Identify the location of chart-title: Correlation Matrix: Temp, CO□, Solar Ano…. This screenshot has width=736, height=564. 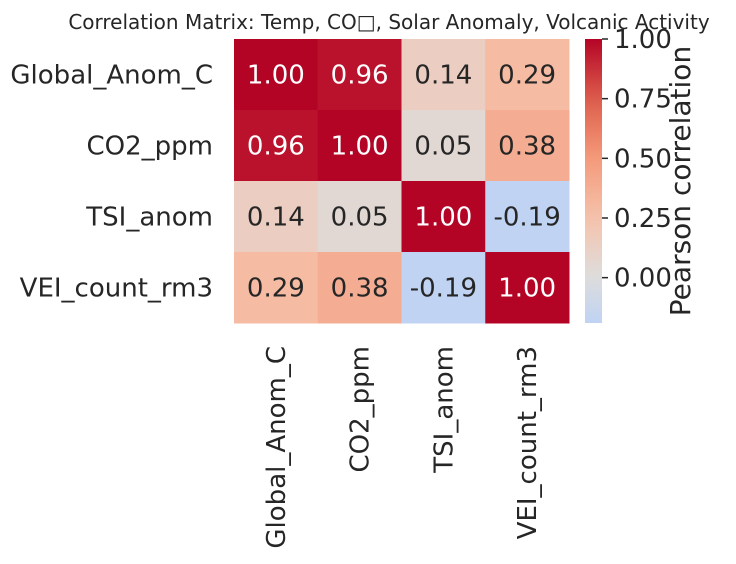
(389, 22).